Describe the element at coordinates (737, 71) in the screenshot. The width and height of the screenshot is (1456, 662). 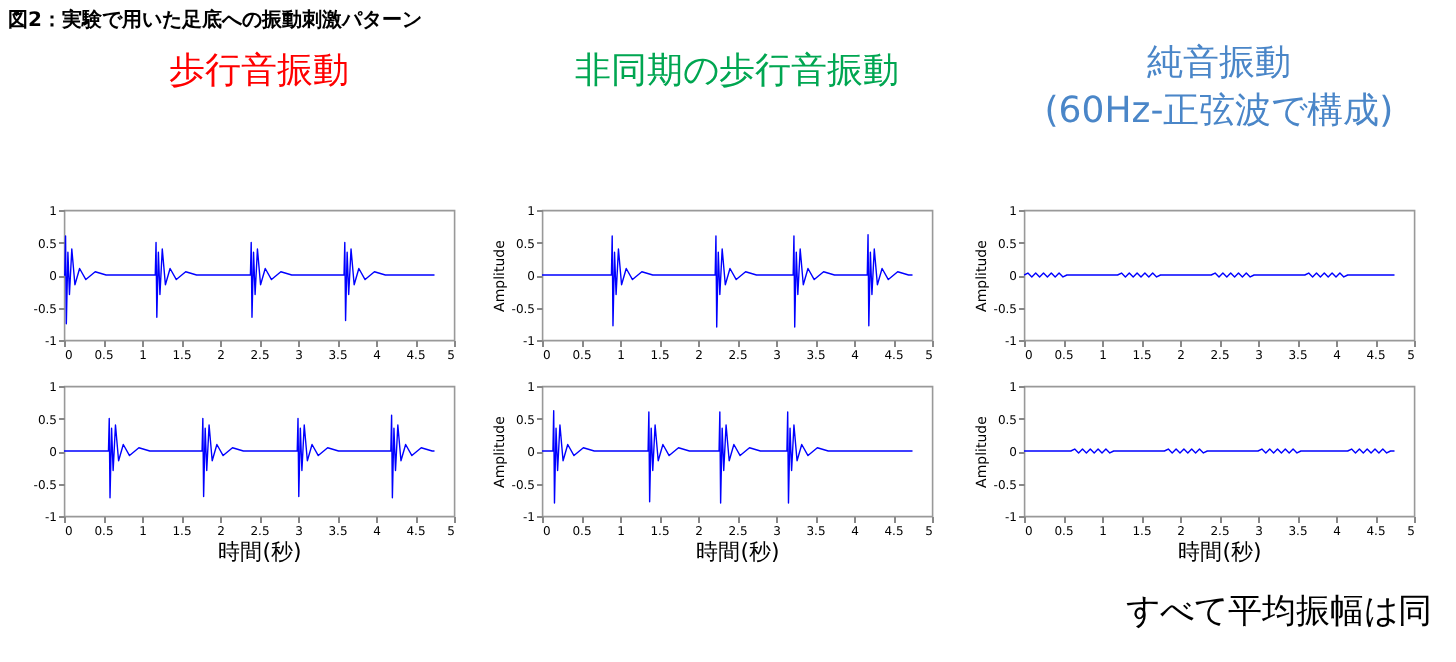
I see `chart-title: 非同期の歩行音振動` at that location.